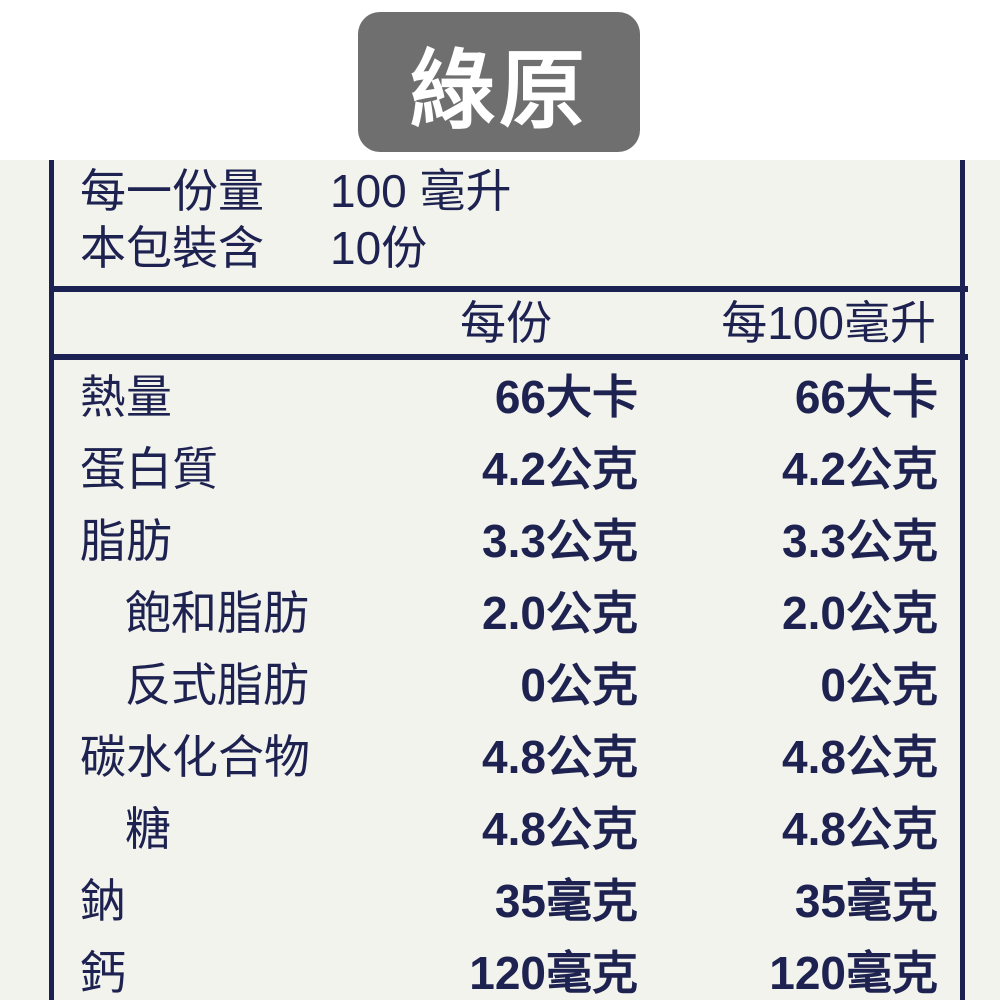  What do you see at coordinates (560, 541) in the screenshot?
I see `nutrient-per-serving: 3.3公克` at bounding box center [560, 541].